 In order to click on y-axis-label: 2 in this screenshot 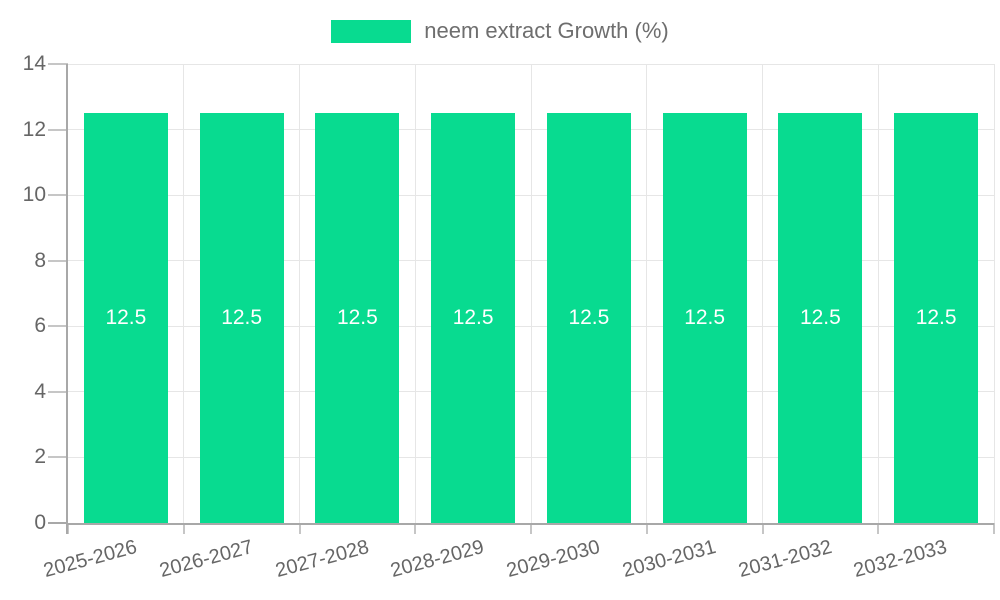, I will do `click(40, 457)`.